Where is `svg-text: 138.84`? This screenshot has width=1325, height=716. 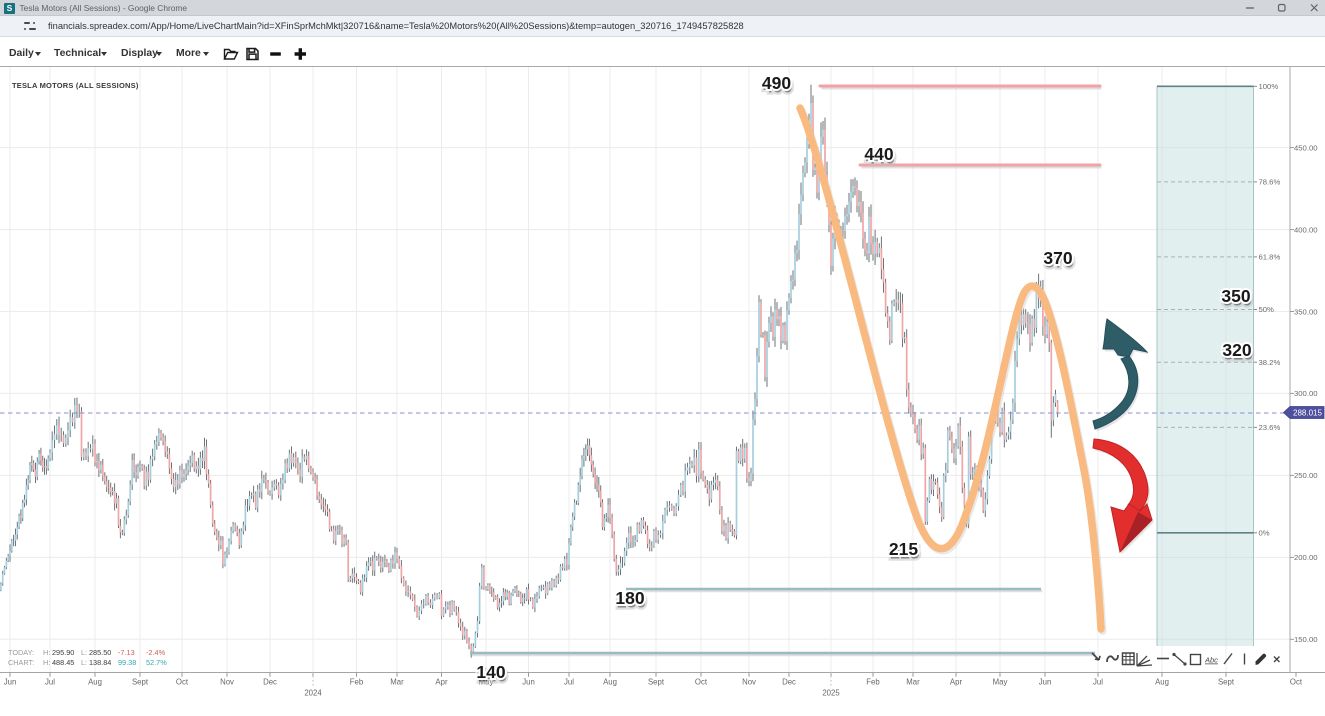 svg-text: 138.84 is located at coordinates (100, 662).